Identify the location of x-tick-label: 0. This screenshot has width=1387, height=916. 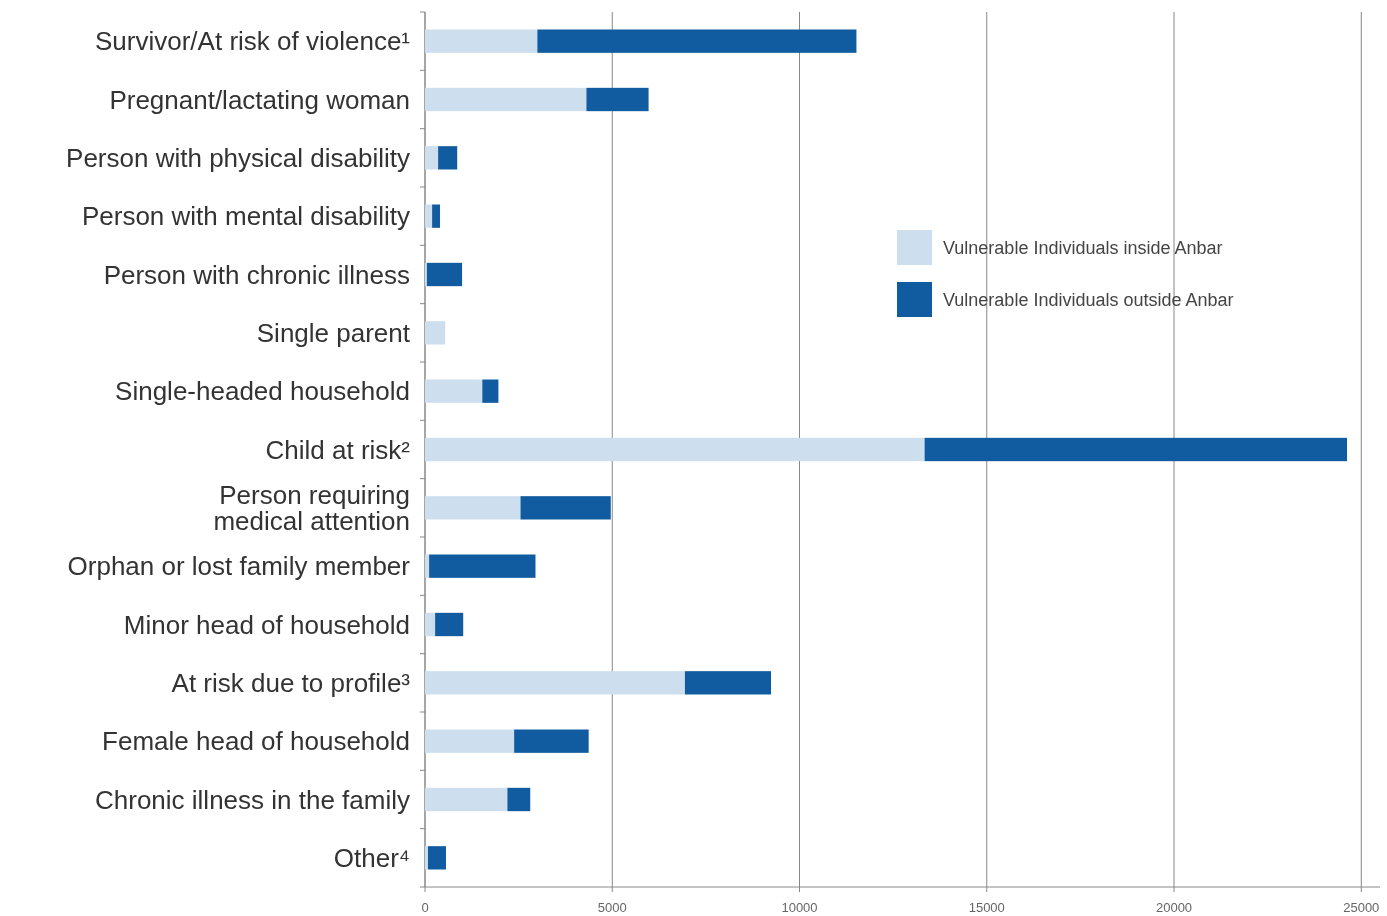
(425, 907).